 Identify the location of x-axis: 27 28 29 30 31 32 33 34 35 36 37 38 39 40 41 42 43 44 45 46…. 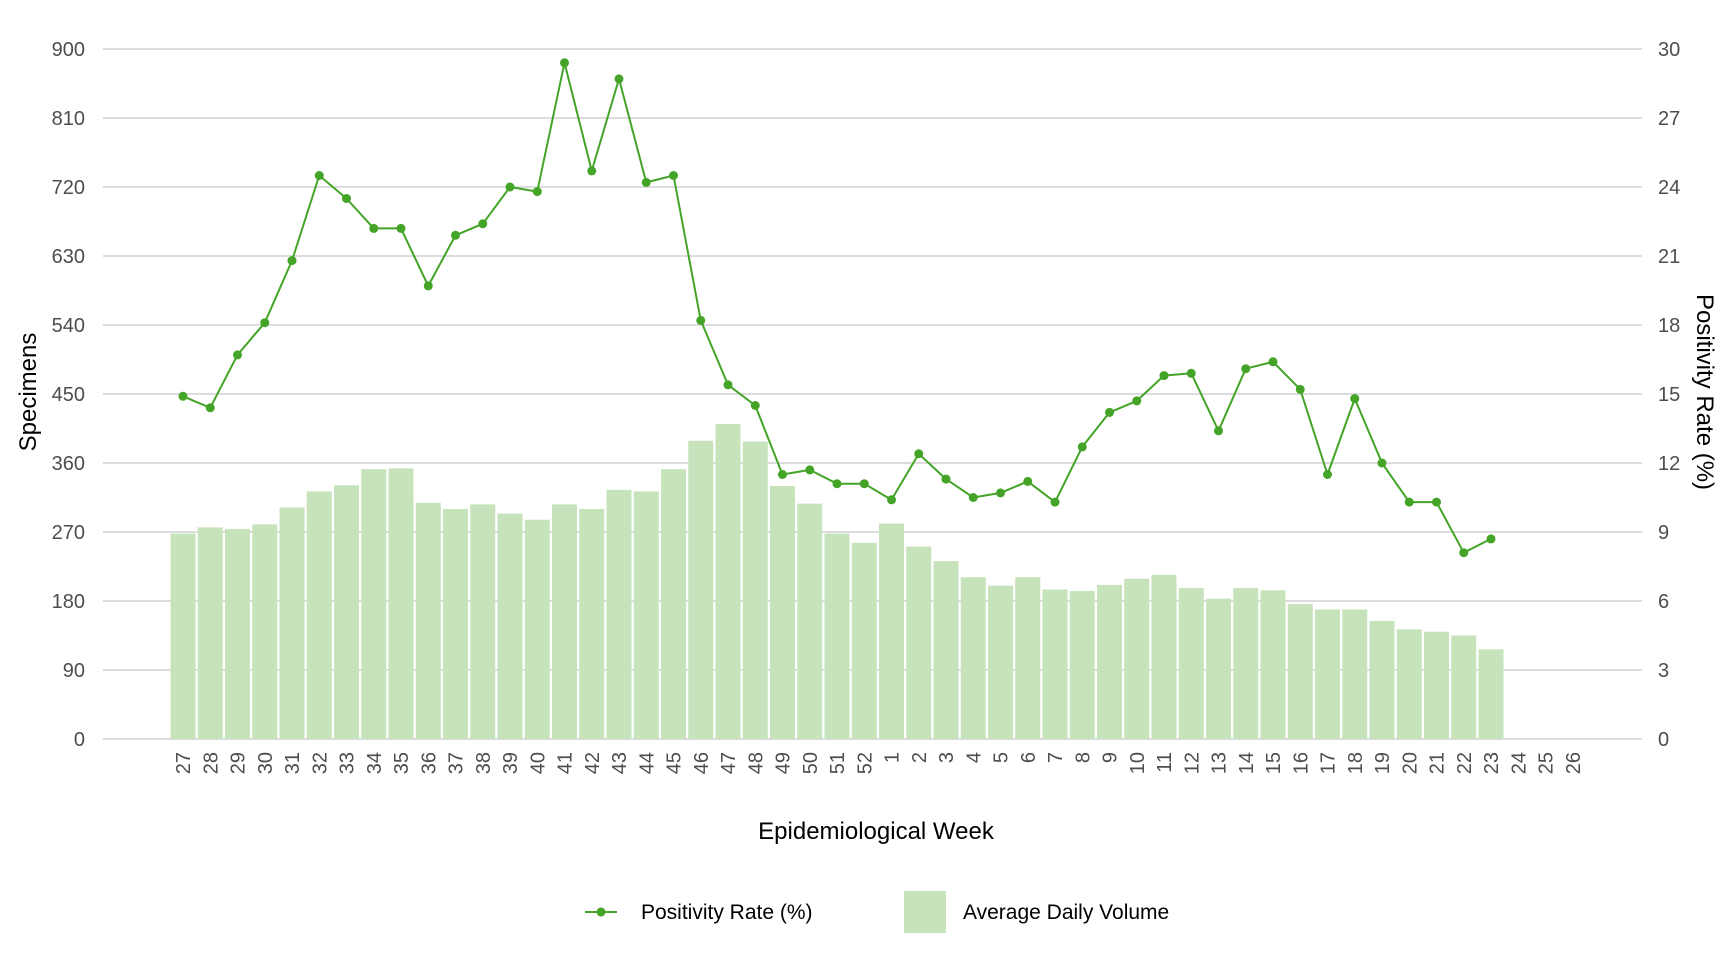
(879, 763).